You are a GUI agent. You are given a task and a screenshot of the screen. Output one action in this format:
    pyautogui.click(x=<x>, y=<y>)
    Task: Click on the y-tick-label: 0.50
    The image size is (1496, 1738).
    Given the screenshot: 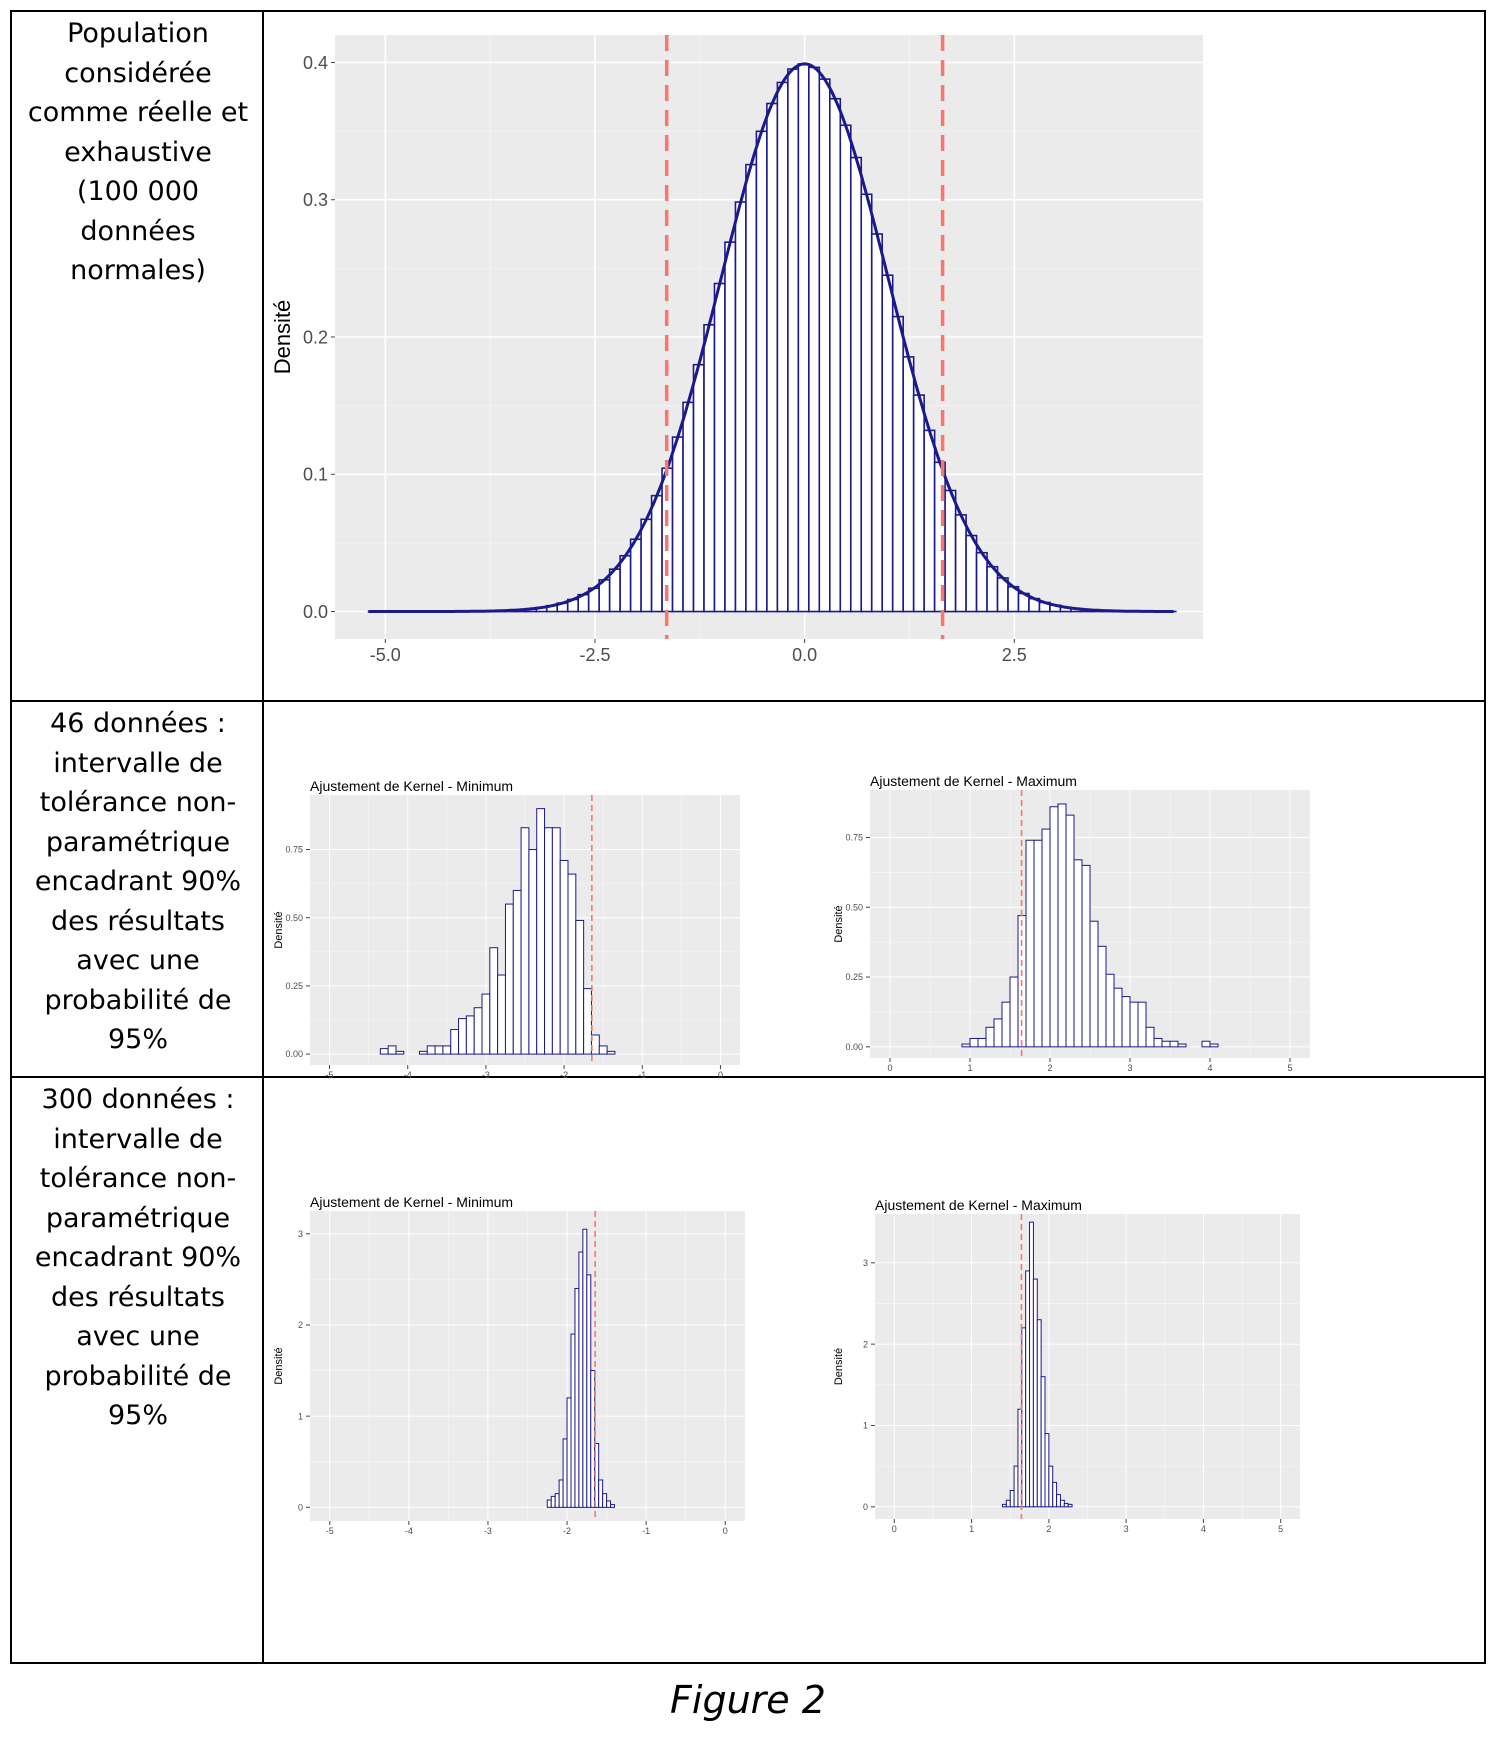 What is the action you would take?
    pyautogui.click(x=294, y=918)
    